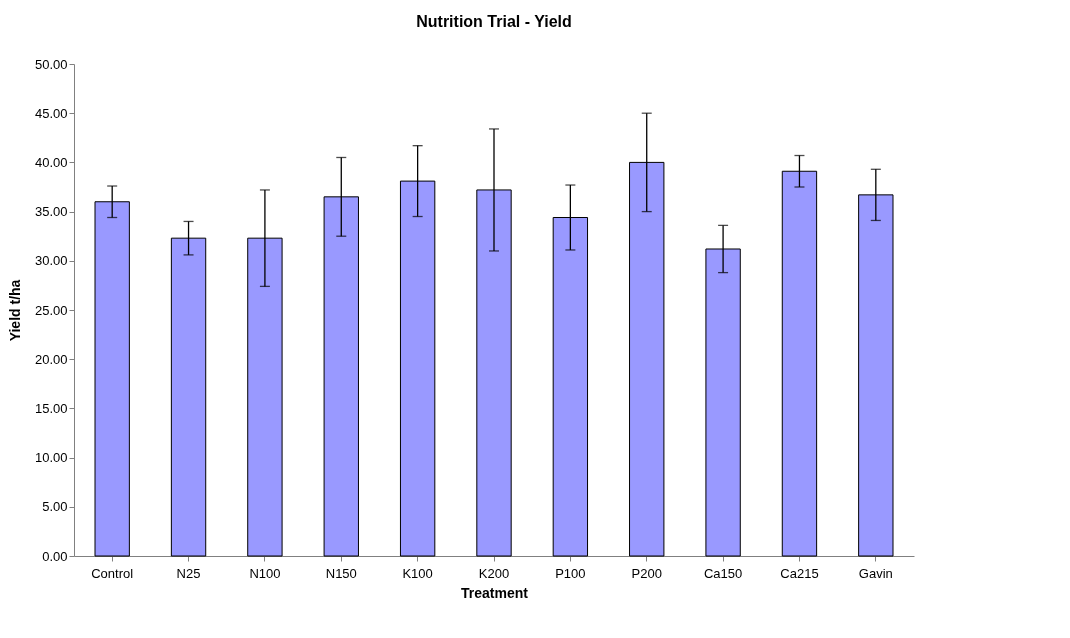  Describe the element at coordinates (417, 573) in the screenshot. I see `x-tick-label: K100` at that location.